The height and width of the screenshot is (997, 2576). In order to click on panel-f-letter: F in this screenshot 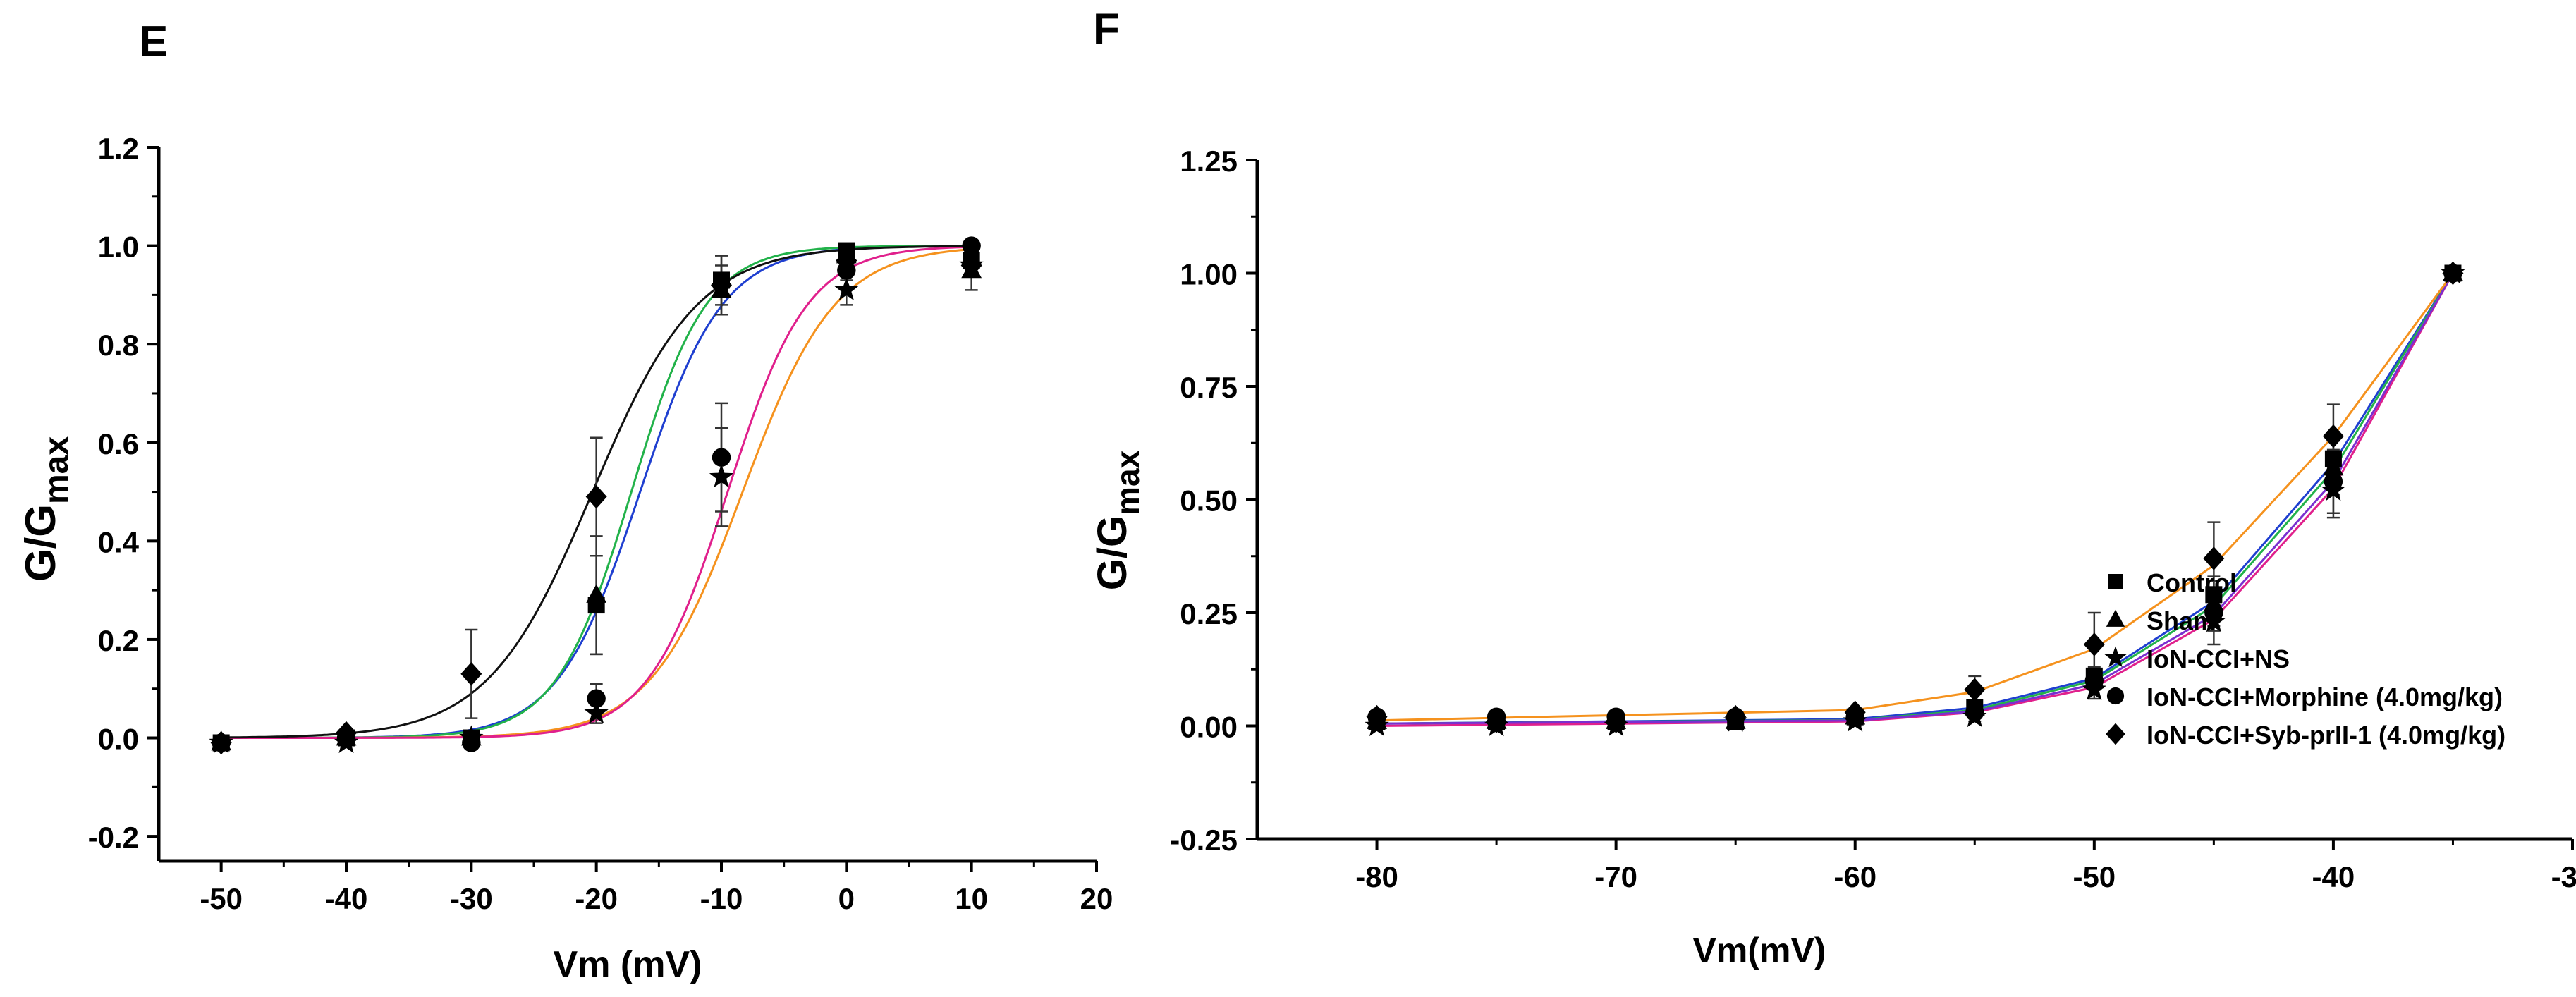, I will do `click(1106, 29)`.